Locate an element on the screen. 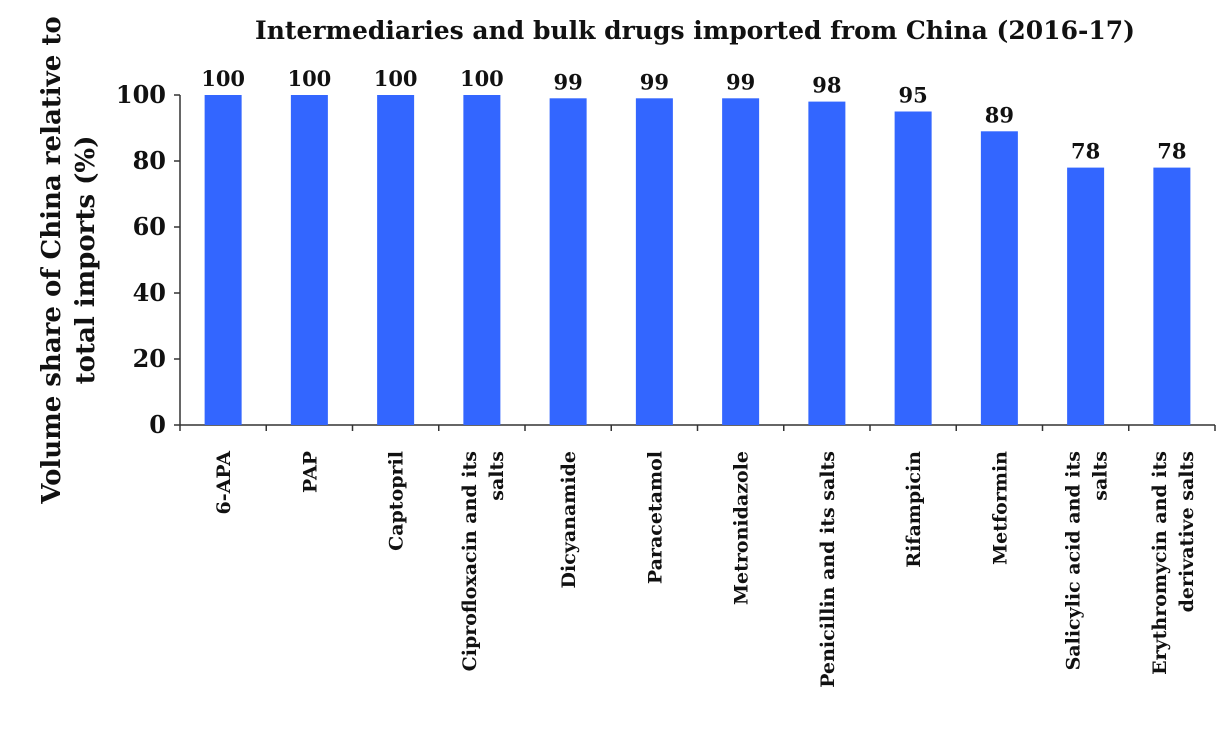 The width and height of the screenshot is (1219, 729). x-tick-label: Rifampicin is located at coordinates (914, 509).